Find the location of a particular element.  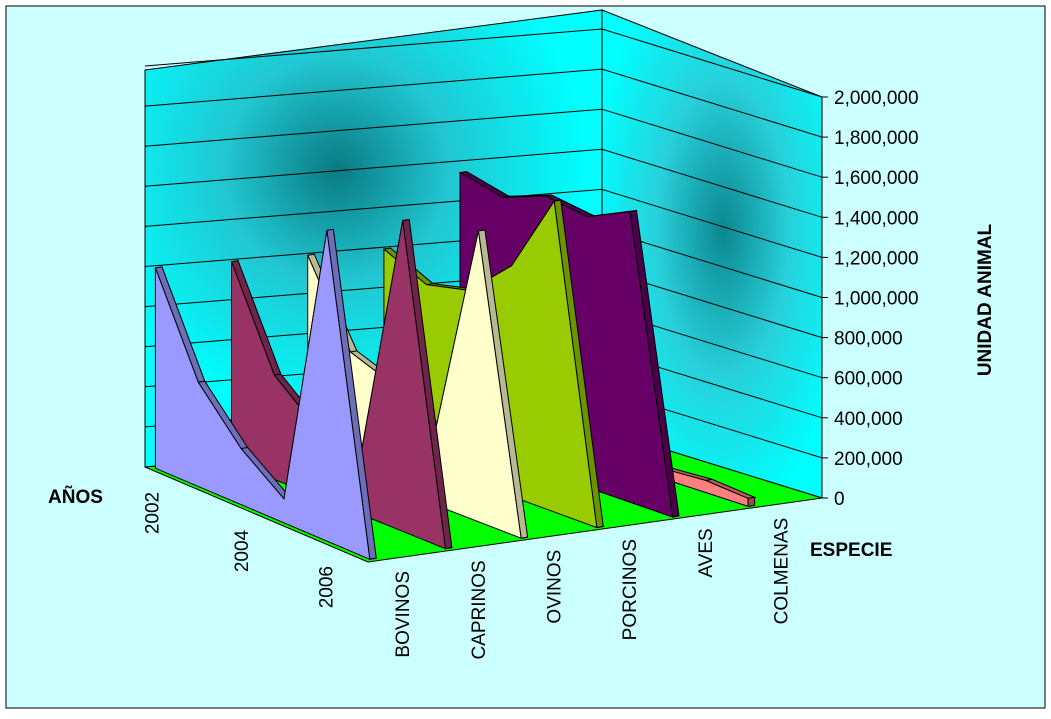

y-tick-label: 1,400,000 is located at coordinates (876, 218).